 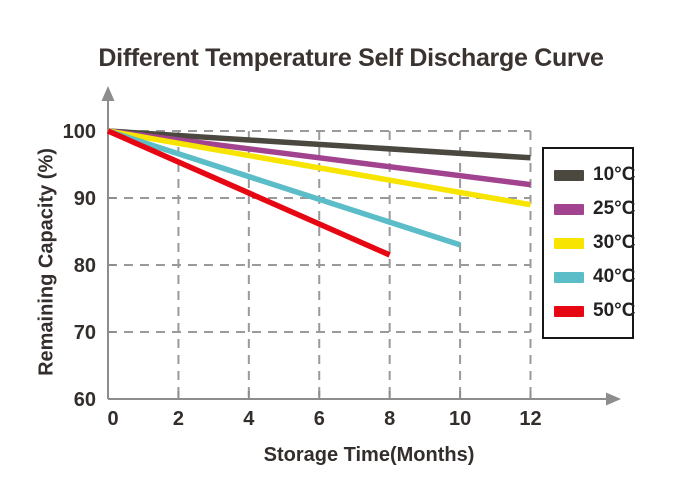 I want to click on x-tick-label: 0, so click(x=112, y=419).